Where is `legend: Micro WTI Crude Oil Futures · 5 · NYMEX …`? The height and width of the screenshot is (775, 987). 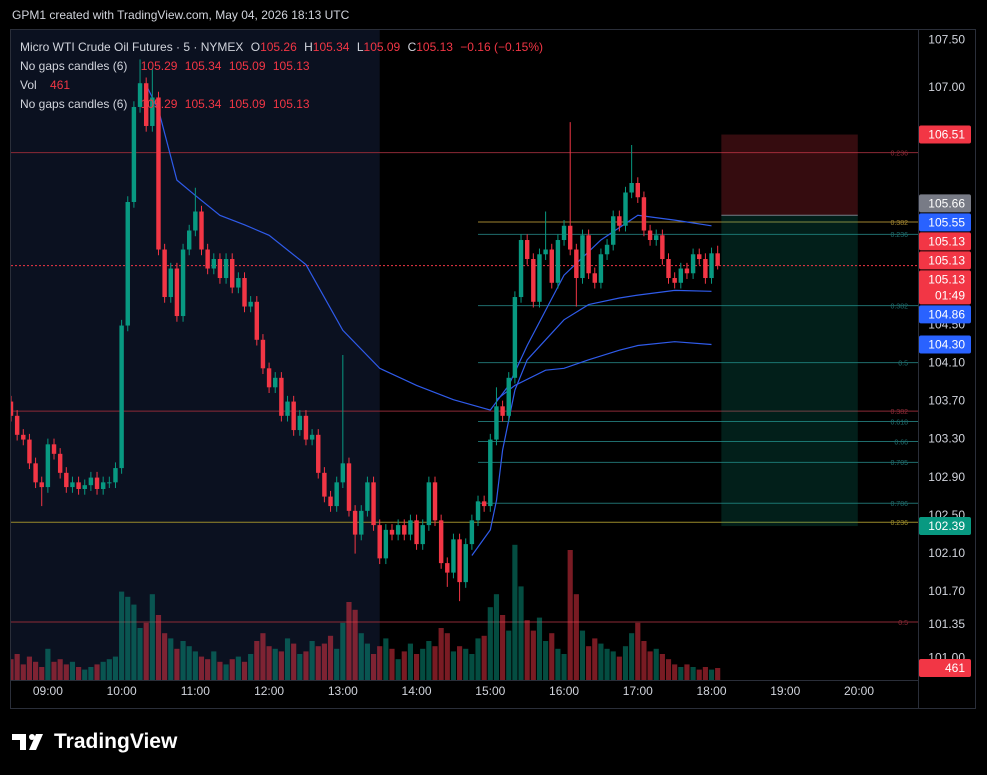
legend: Micro WTI Crude Oil Futures · 5 · NYMEX … is located at coordinates (281, 76).